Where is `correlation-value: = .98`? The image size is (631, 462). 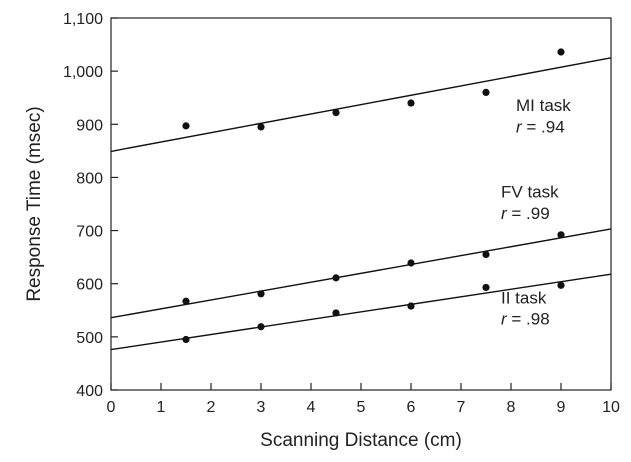
correlation-value: = .98 is located at coordinates (528, 319).